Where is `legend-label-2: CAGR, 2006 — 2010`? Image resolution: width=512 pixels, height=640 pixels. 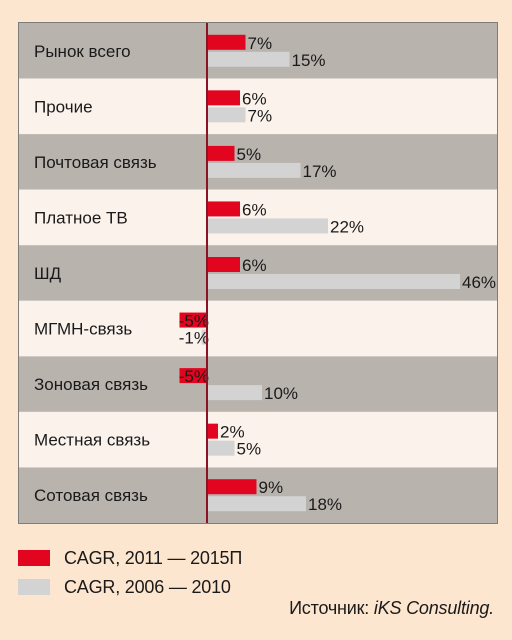 legend-label-2: CAGR, 2006 — 2010 is located at coordinates (147, 586).